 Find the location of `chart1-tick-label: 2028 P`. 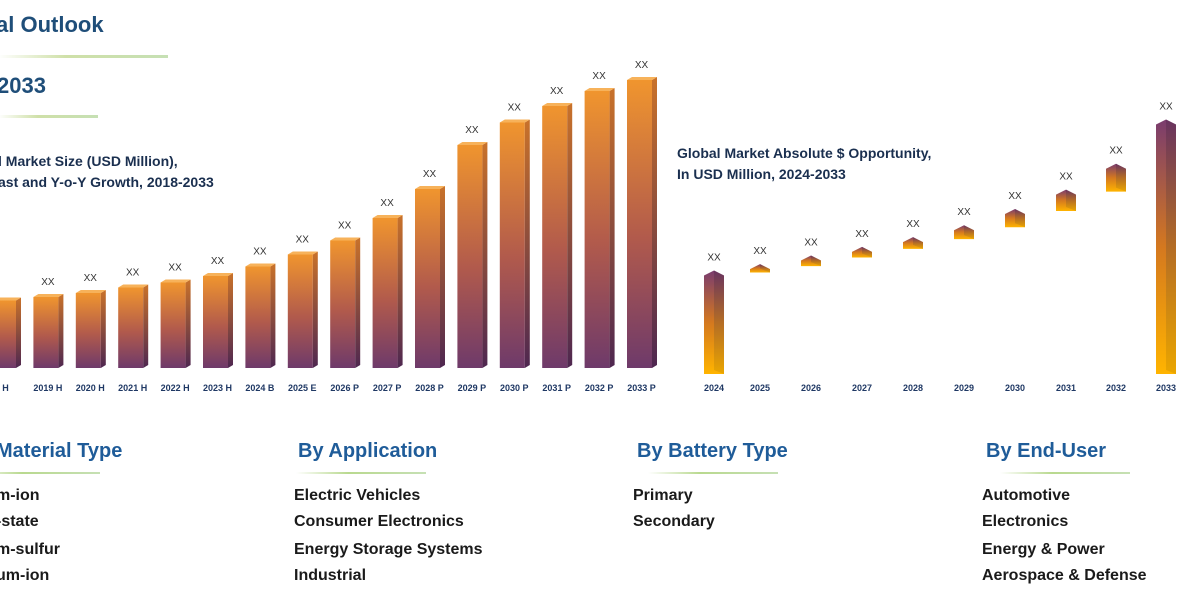

chart1-tick-label: 2028 P is located at coordinates (429, 388).